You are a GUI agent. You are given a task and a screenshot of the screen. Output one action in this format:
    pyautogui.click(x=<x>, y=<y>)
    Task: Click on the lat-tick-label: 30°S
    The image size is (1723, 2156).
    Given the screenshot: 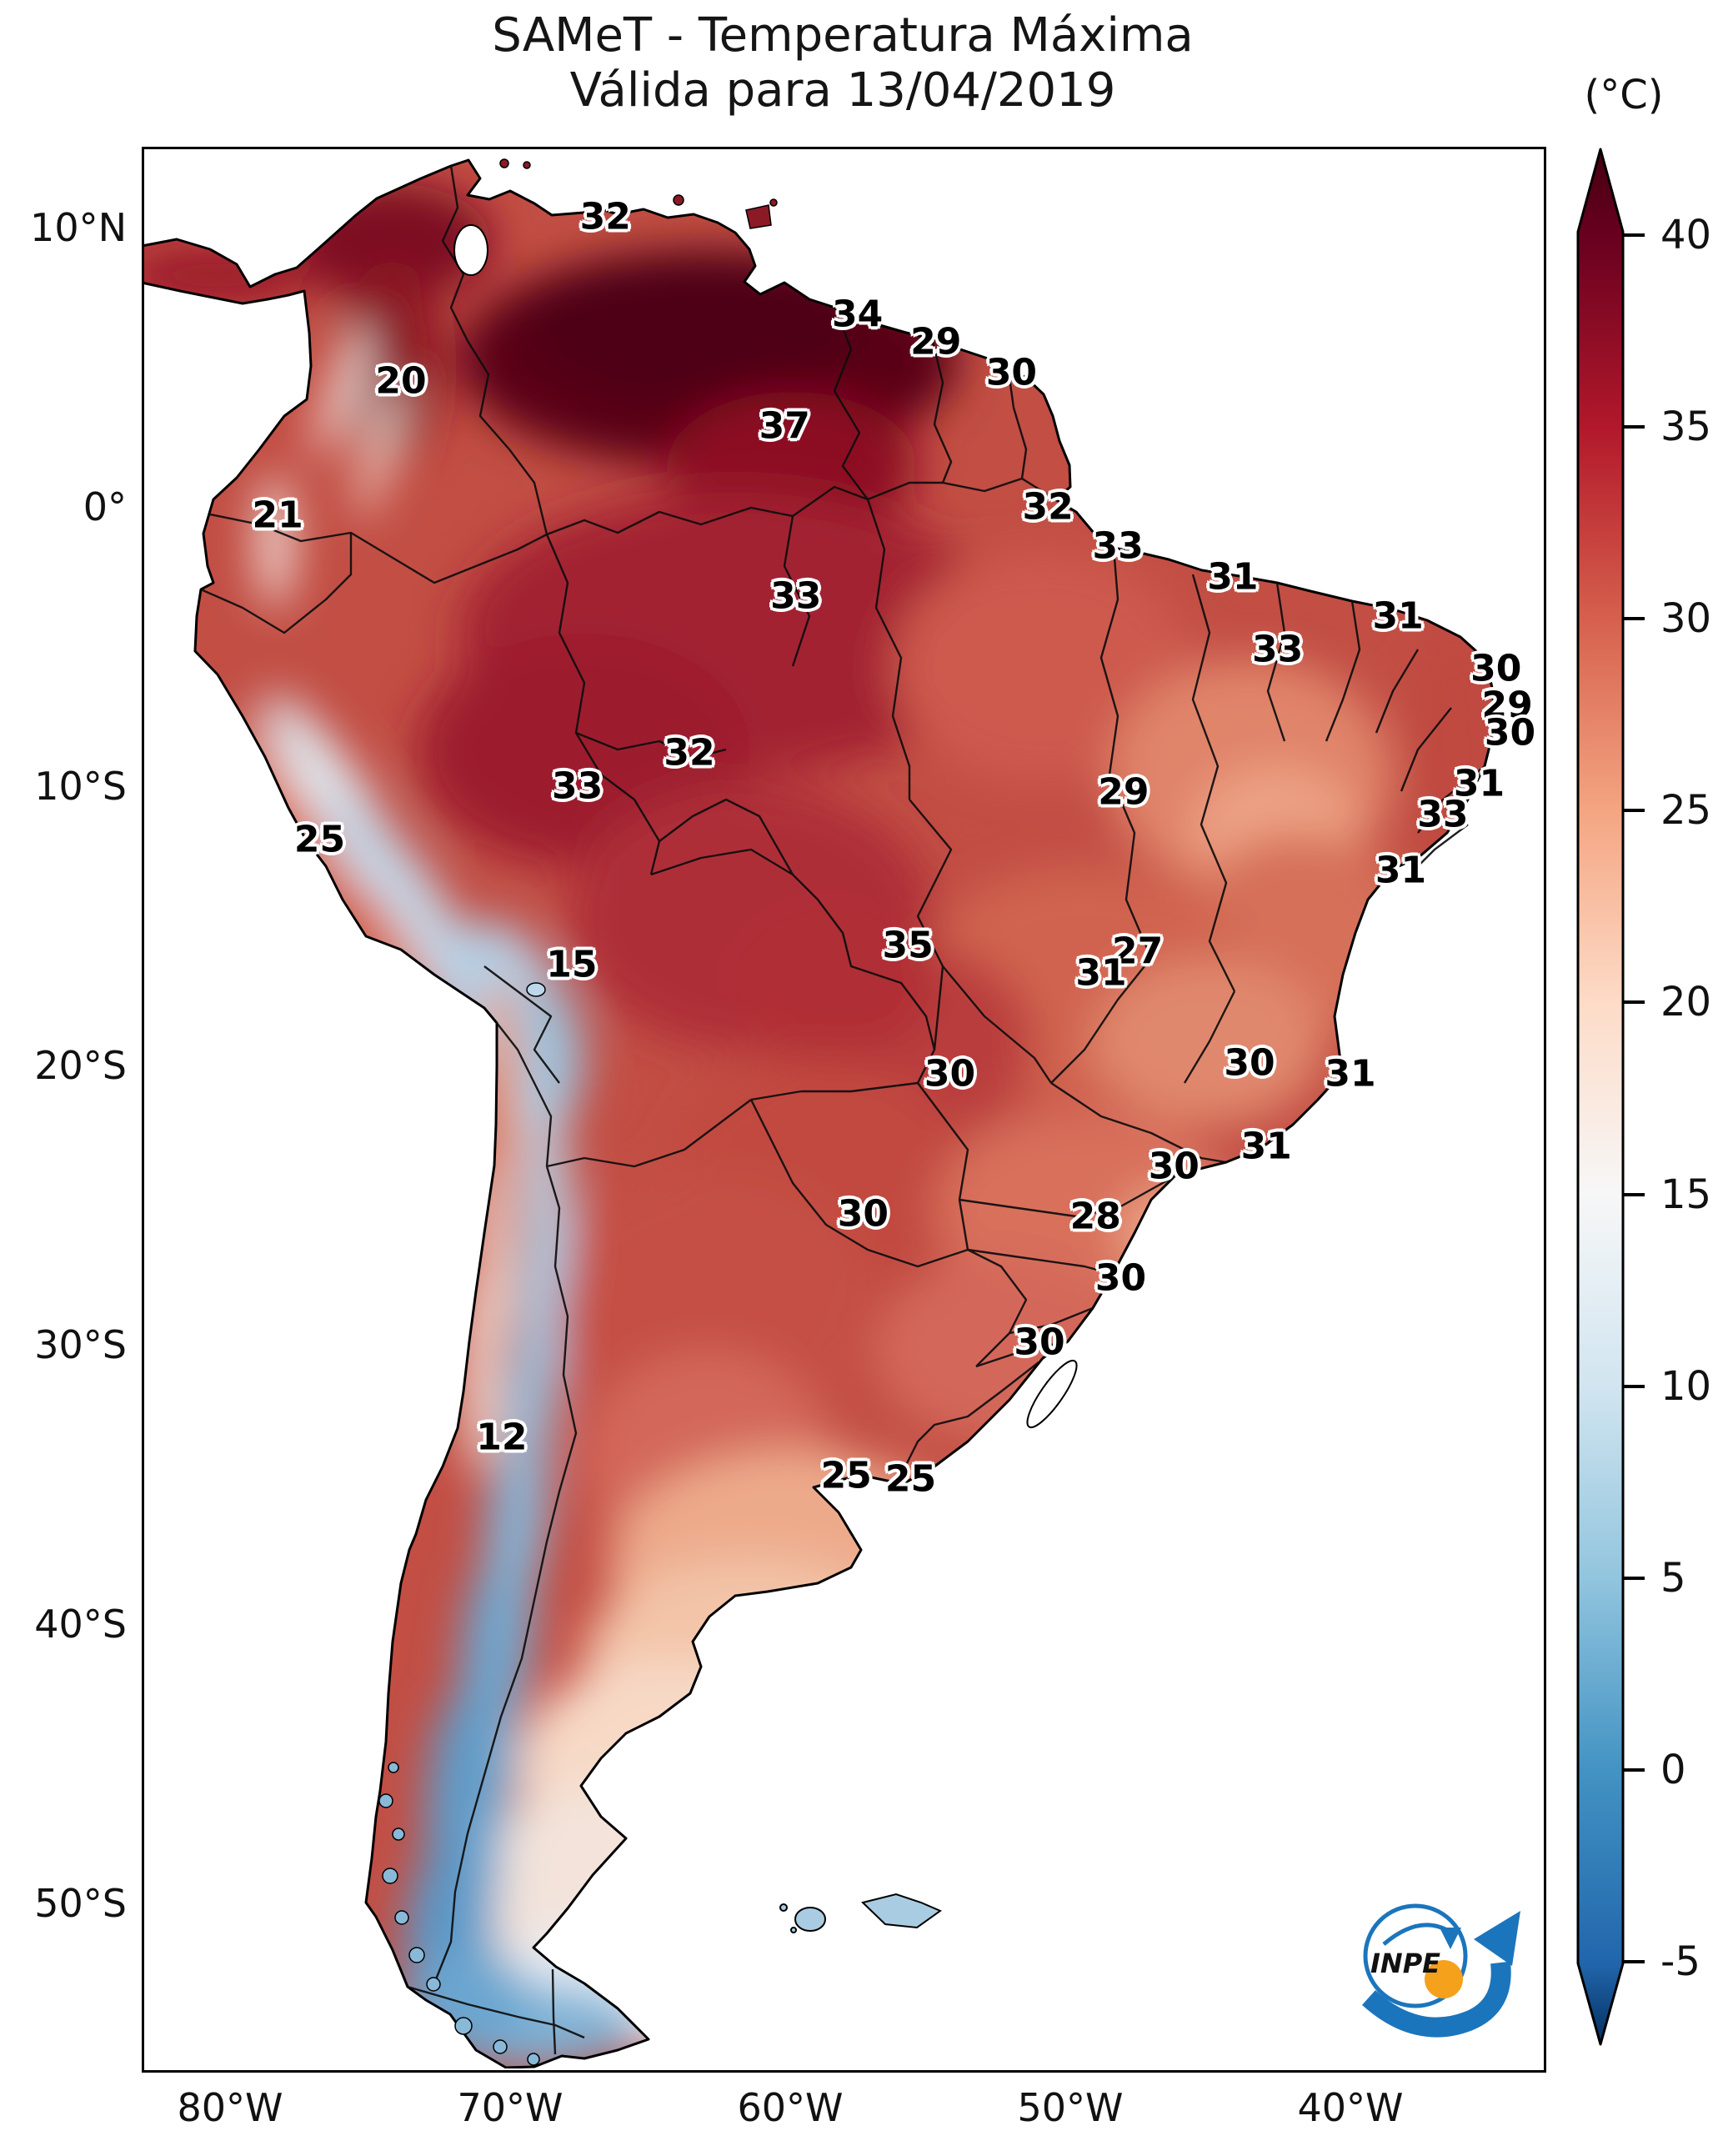 What is the action you would take?
    pyautogui.click(x=80, y=1344)
    